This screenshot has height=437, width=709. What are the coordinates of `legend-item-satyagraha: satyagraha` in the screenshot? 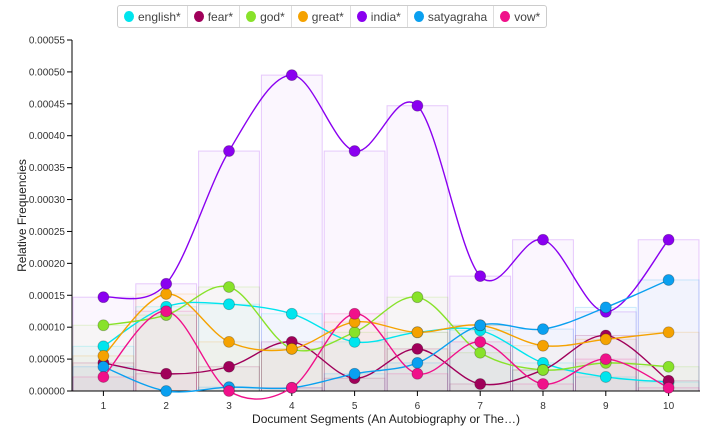 It's located at (451, 16).